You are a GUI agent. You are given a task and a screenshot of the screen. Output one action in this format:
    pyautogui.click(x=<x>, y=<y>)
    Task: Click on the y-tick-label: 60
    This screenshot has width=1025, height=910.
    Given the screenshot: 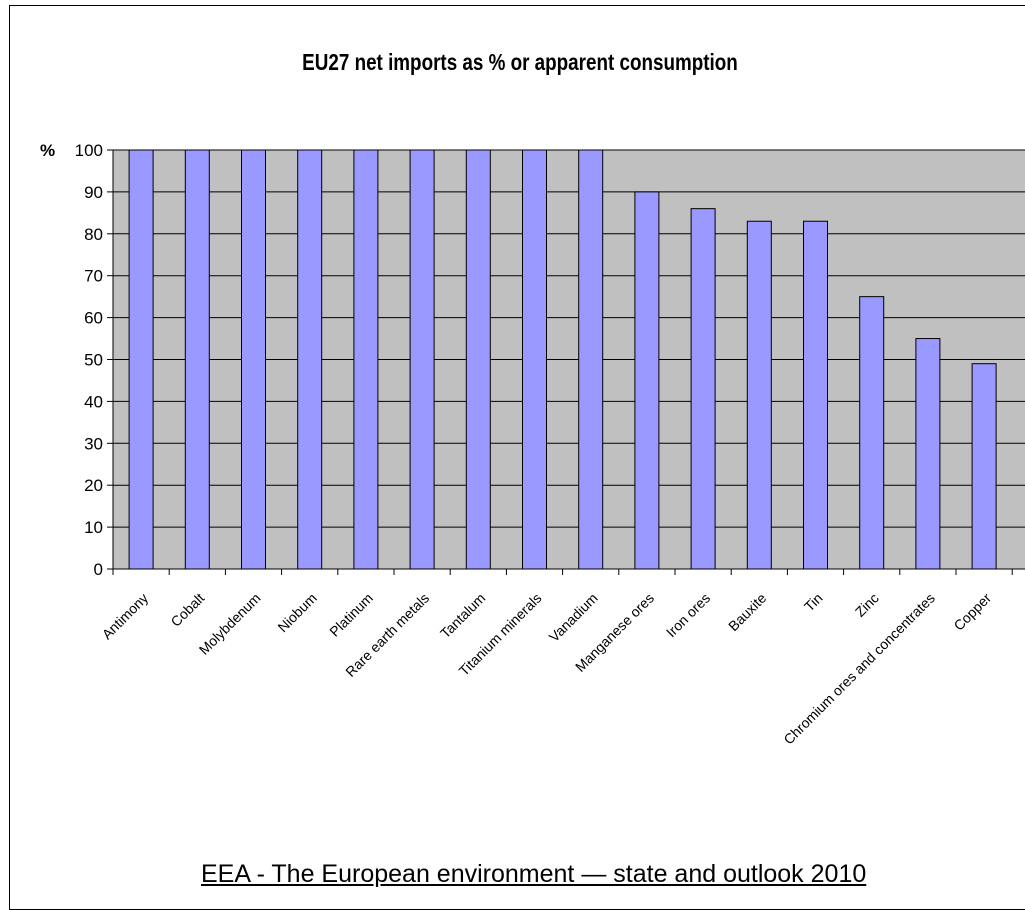 What is the action you would take?
    pyautogui.click(x=93, y=318)
    